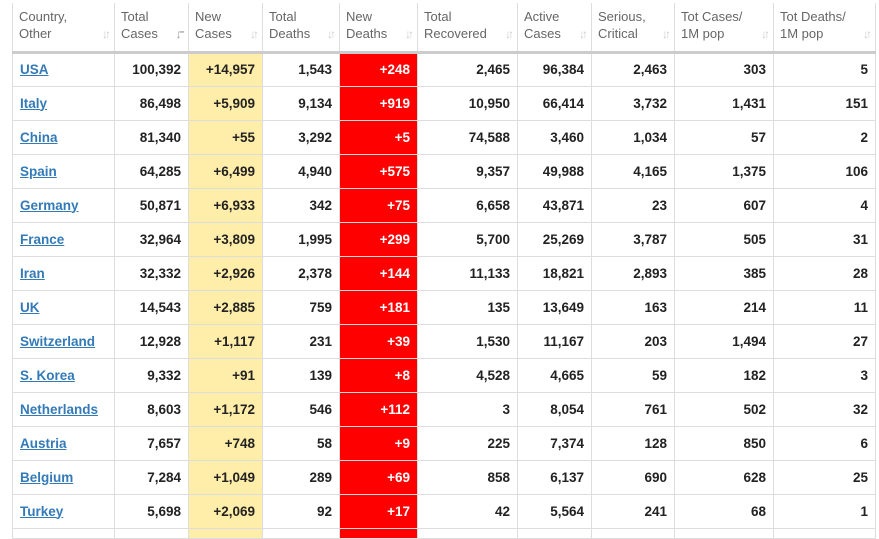 This screenshot has width=879, height=539. What do you see at coordinates (467, 477) in the screenshot?
I see `cell-total-recovered: 858` at bounding box center [467, 477].